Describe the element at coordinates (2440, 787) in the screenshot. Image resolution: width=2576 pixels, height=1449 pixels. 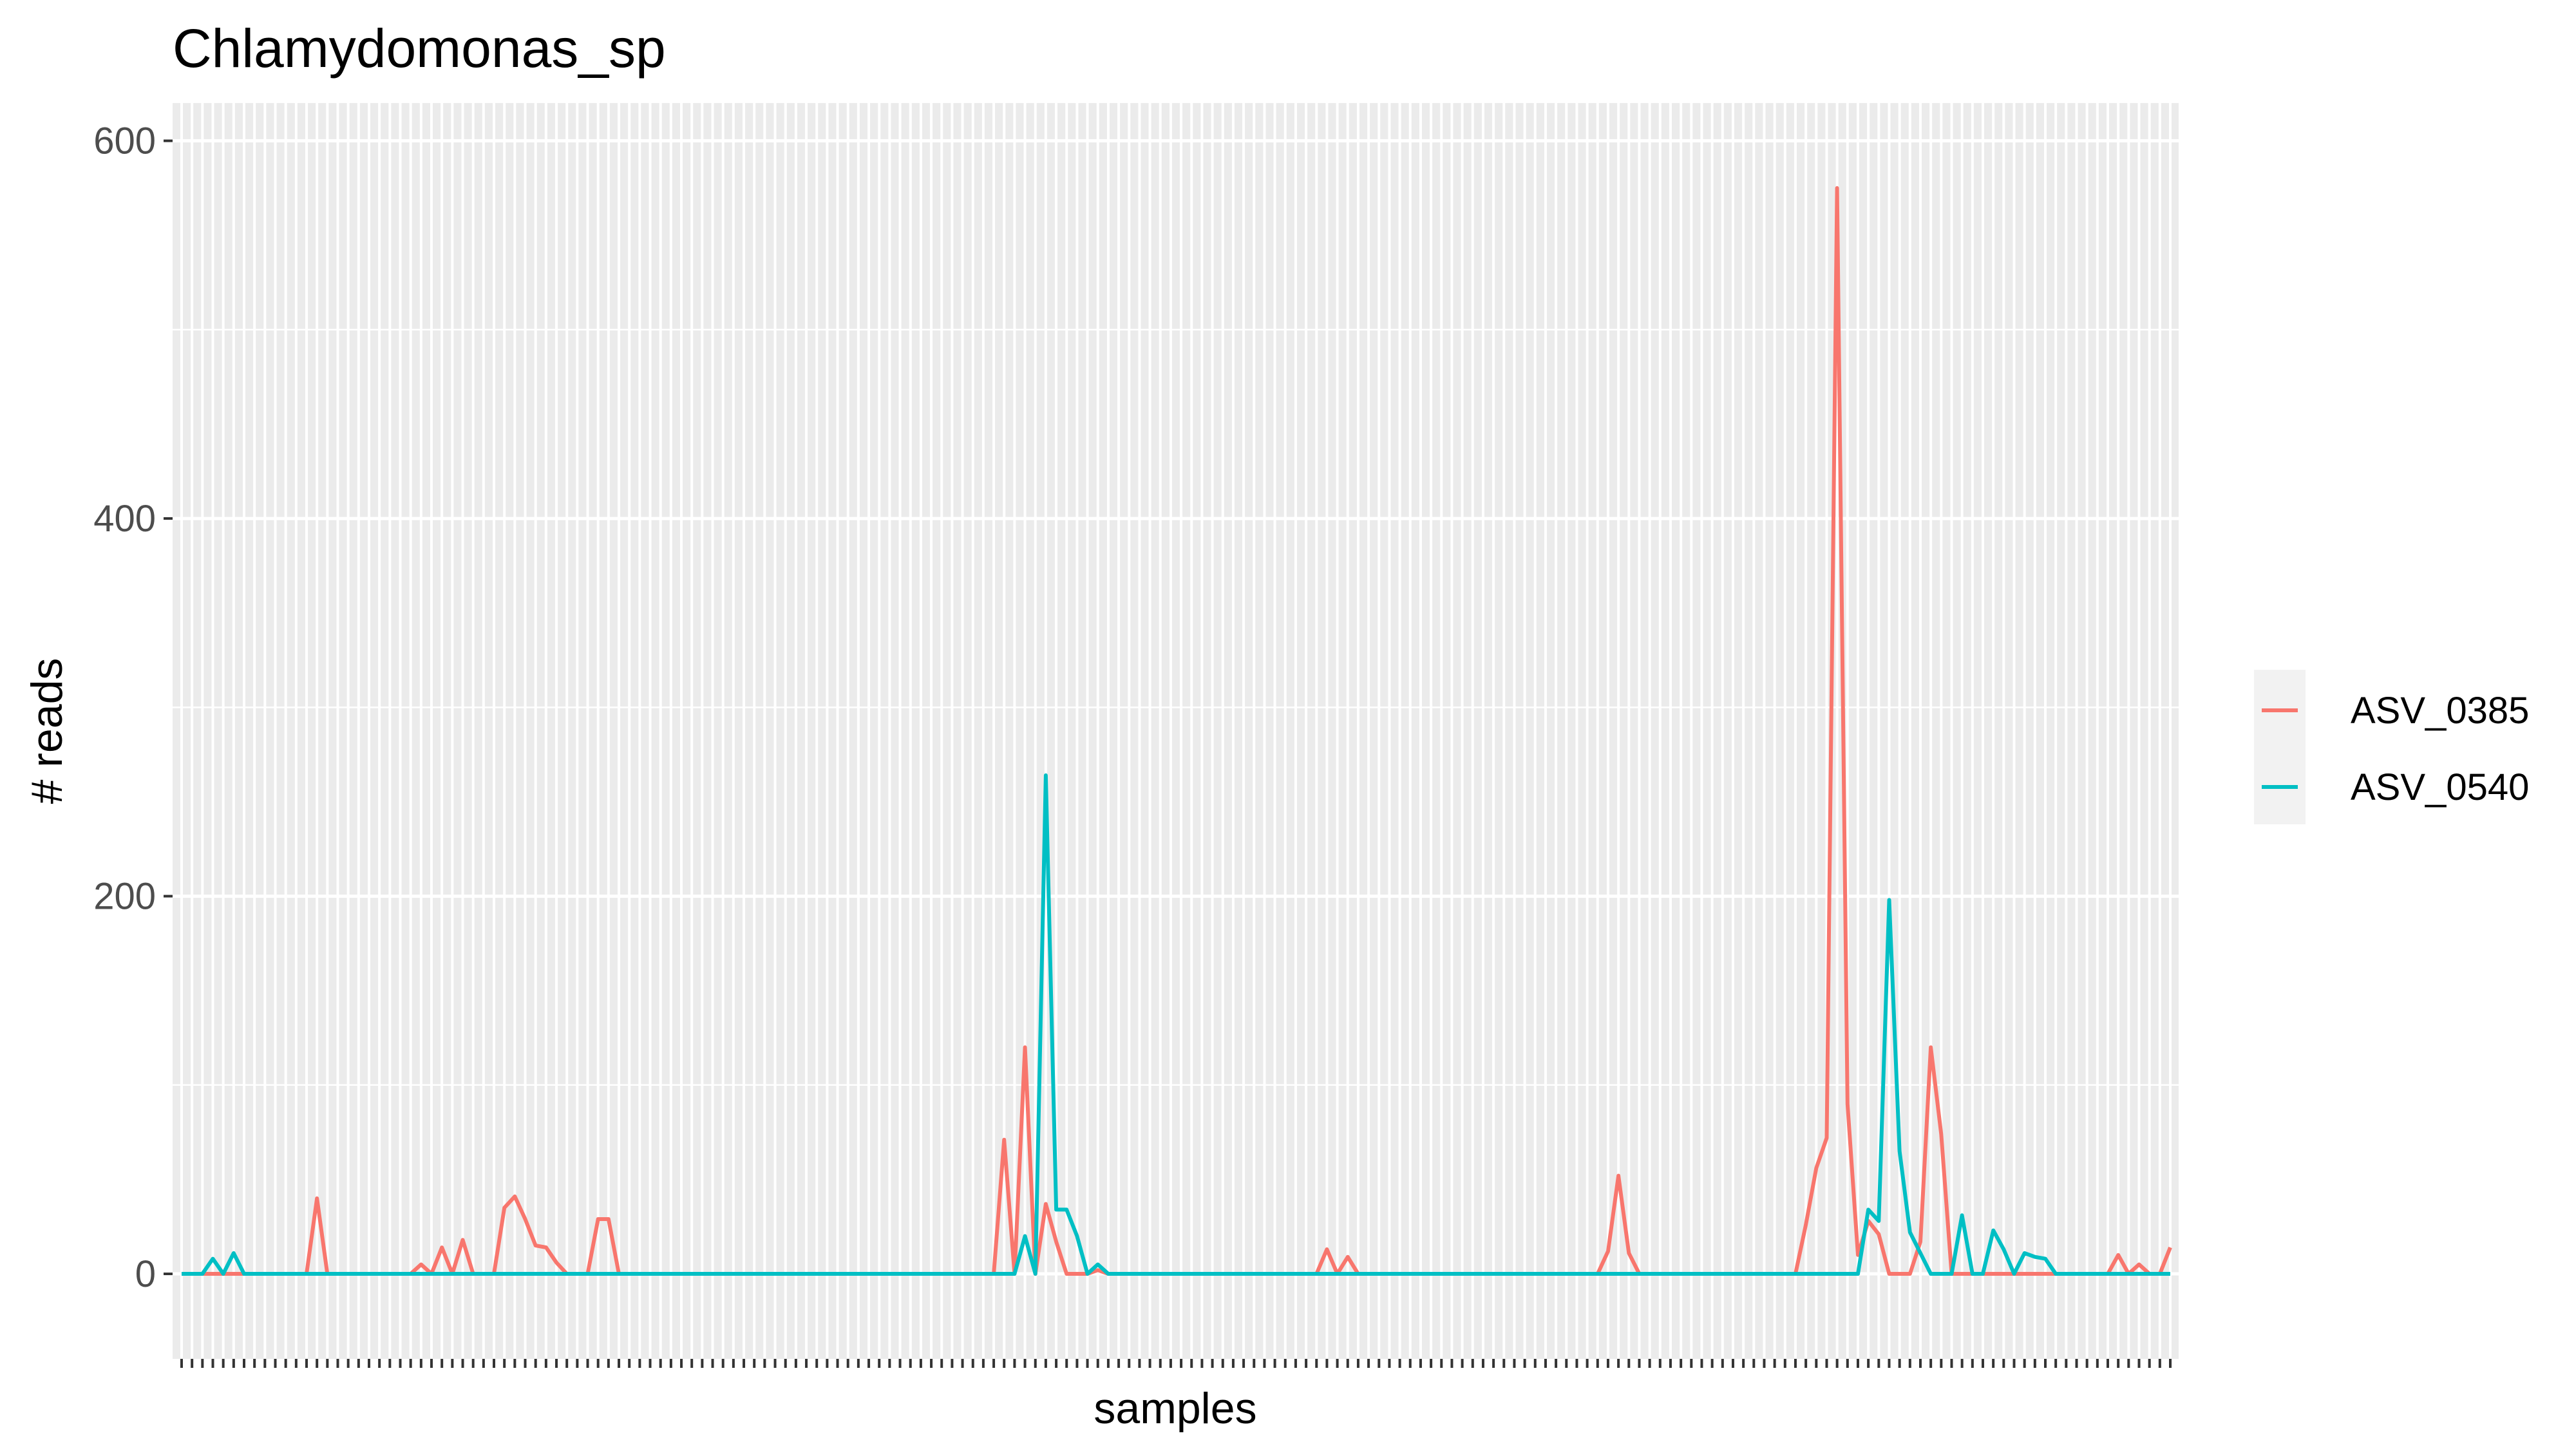
I see `legend-label-asv-0540: ASV_0540` at that location.